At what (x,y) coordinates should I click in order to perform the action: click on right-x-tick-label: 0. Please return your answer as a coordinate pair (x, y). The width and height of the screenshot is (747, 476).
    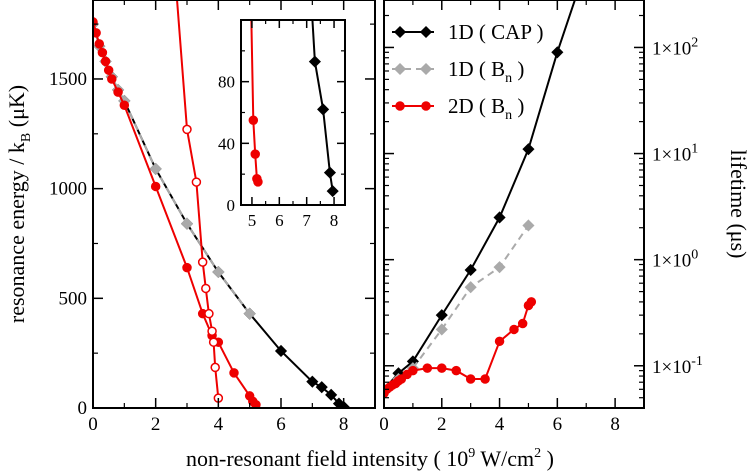
    Looking at the image, I should click on (384, 424).